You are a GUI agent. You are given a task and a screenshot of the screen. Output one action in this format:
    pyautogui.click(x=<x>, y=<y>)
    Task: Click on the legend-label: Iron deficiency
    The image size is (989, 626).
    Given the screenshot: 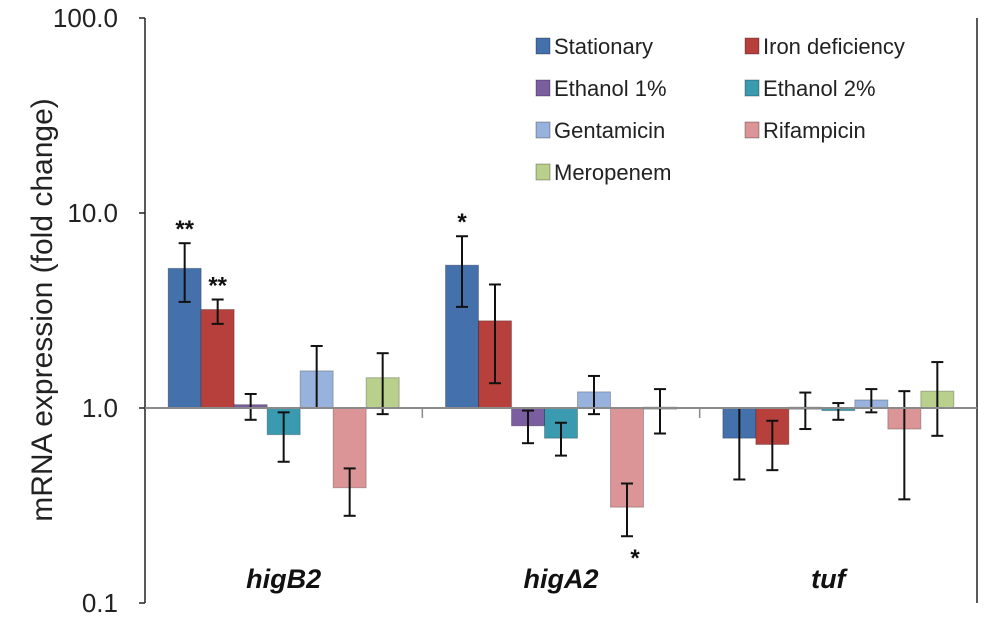 What is the action you would take?
    pyautogui.click(x=834, y=46)
    